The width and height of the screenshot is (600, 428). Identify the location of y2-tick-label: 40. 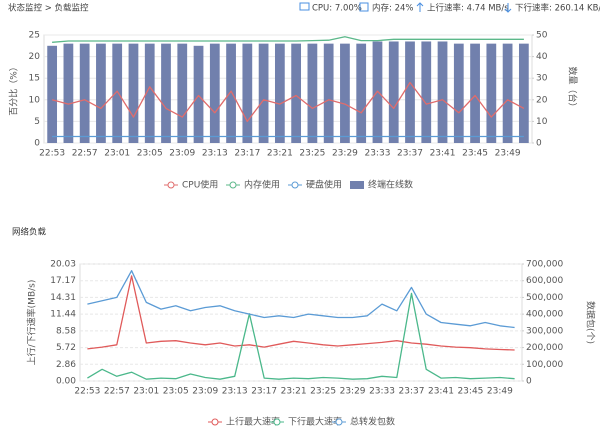
(542, 57).